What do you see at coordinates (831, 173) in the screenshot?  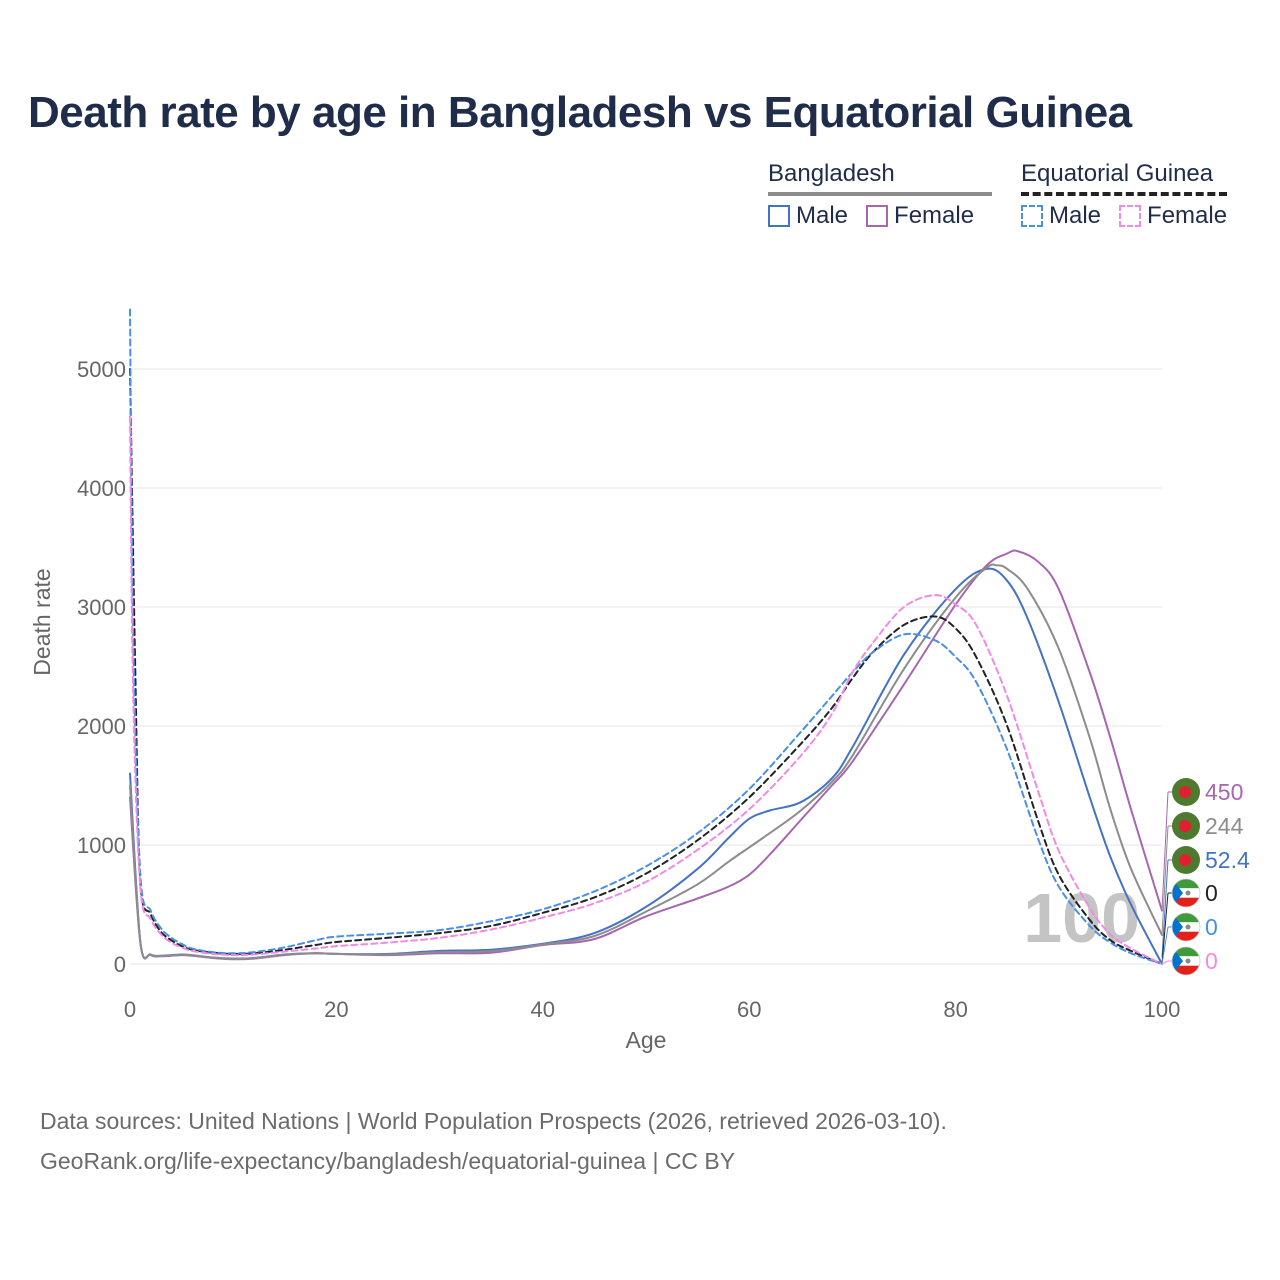 I see `legend-country-label: Bangladesh` at bounding box center [831, 173].